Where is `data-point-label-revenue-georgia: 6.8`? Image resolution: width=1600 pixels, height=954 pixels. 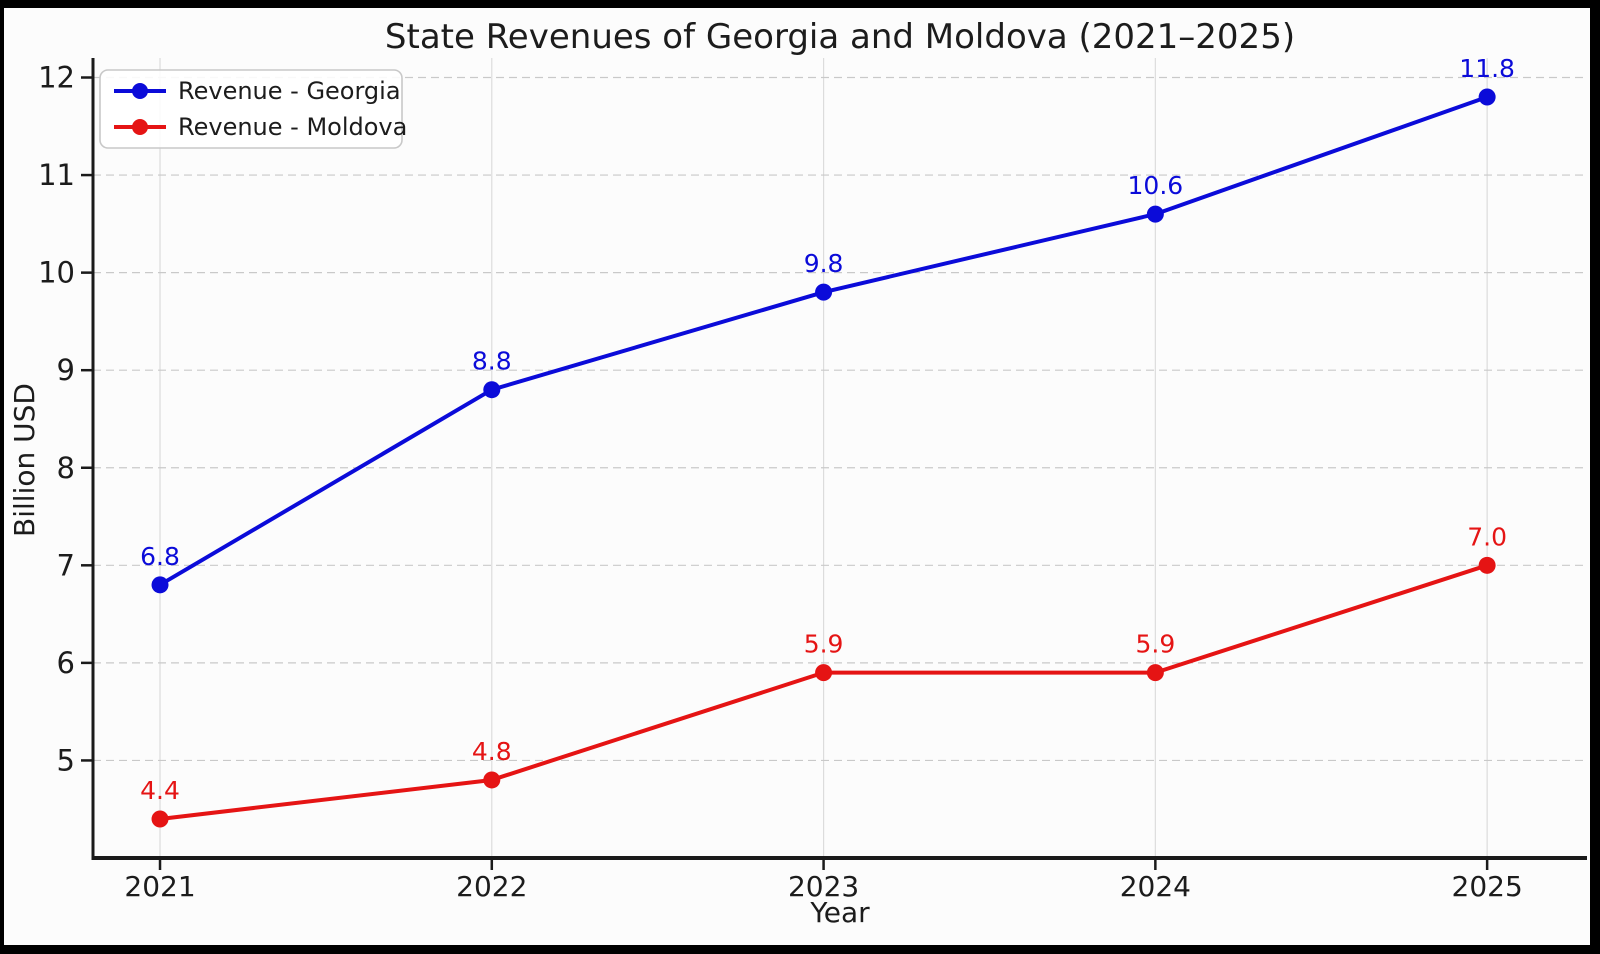
data-point-label-revenue-georgia: 6.8 is located at coordinates (160, 556).